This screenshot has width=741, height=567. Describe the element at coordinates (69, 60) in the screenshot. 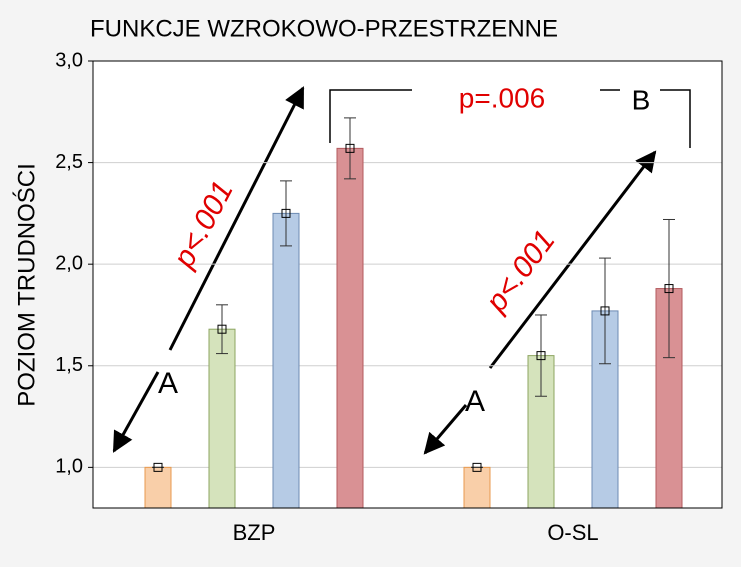

I see `y-tick-label: 3,0` at that location.